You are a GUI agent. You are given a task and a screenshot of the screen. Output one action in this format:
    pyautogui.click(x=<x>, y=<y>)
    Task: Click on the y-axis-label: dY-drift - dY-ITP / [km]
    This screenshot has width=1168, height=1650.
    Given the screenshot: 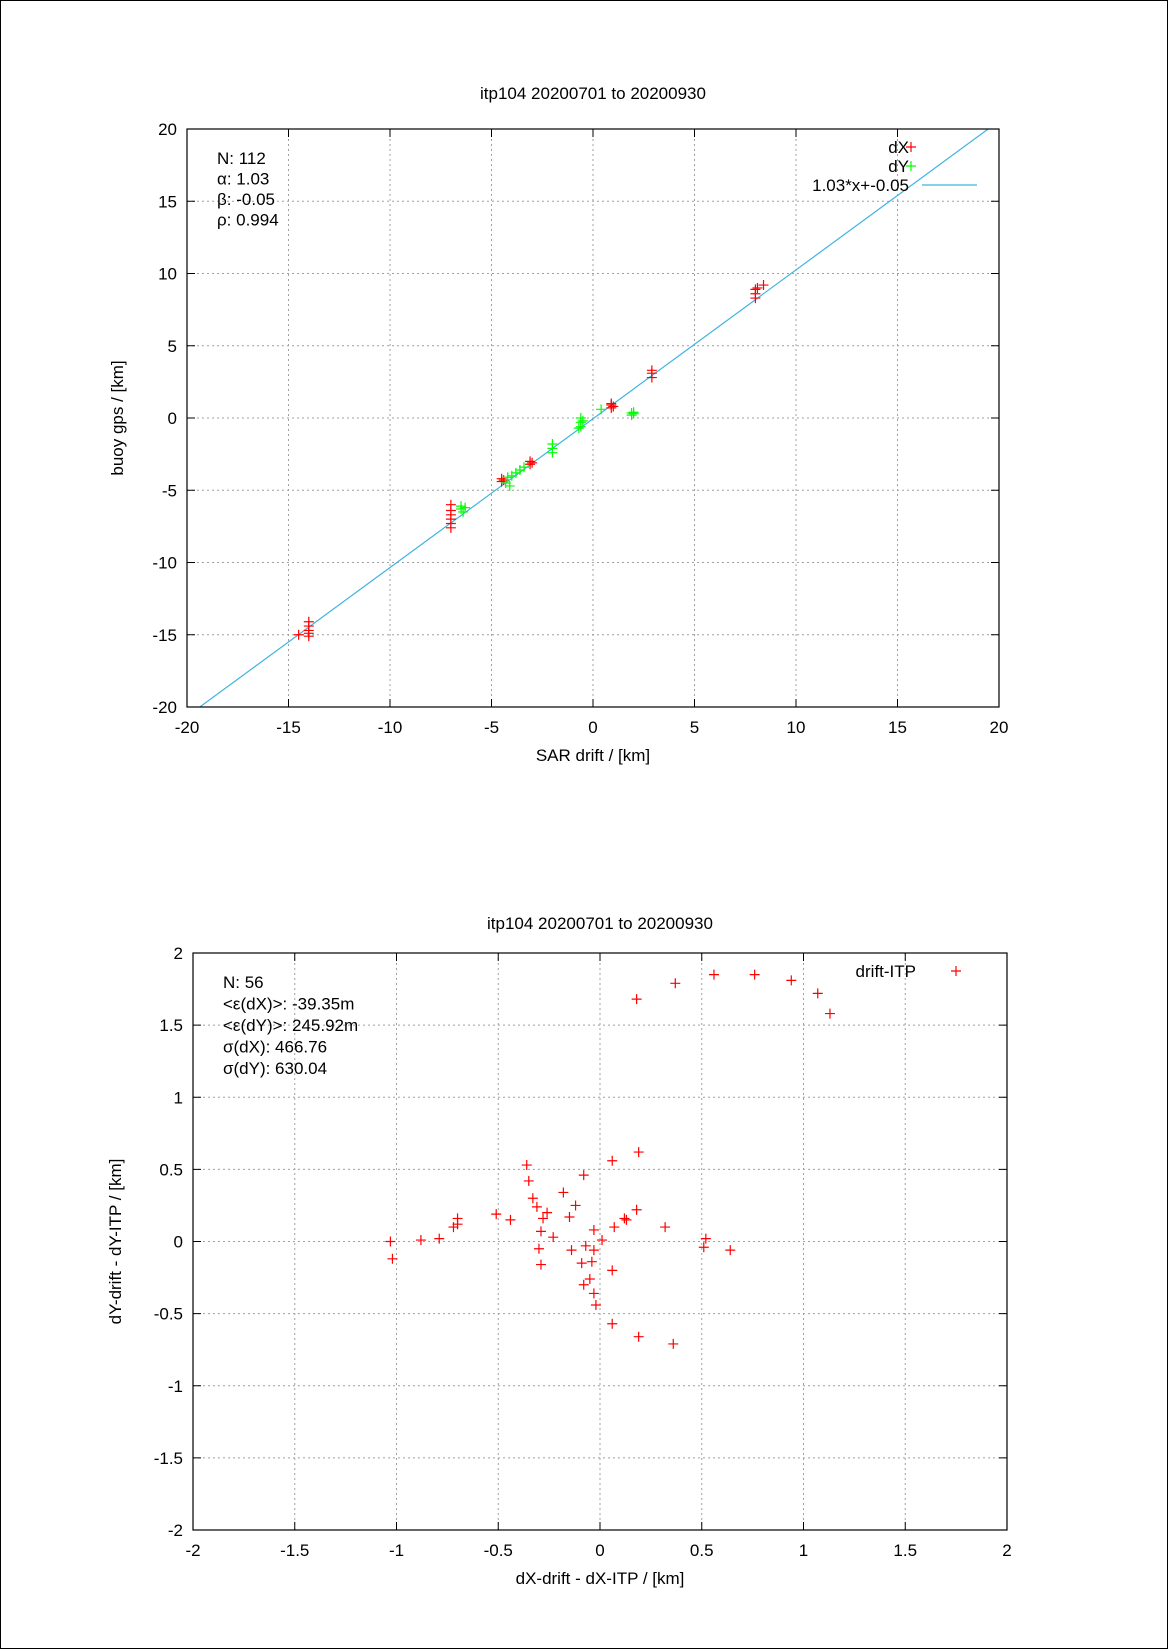 What is the action you would take?
    pyautogui.click(x=115, y=1242)
    